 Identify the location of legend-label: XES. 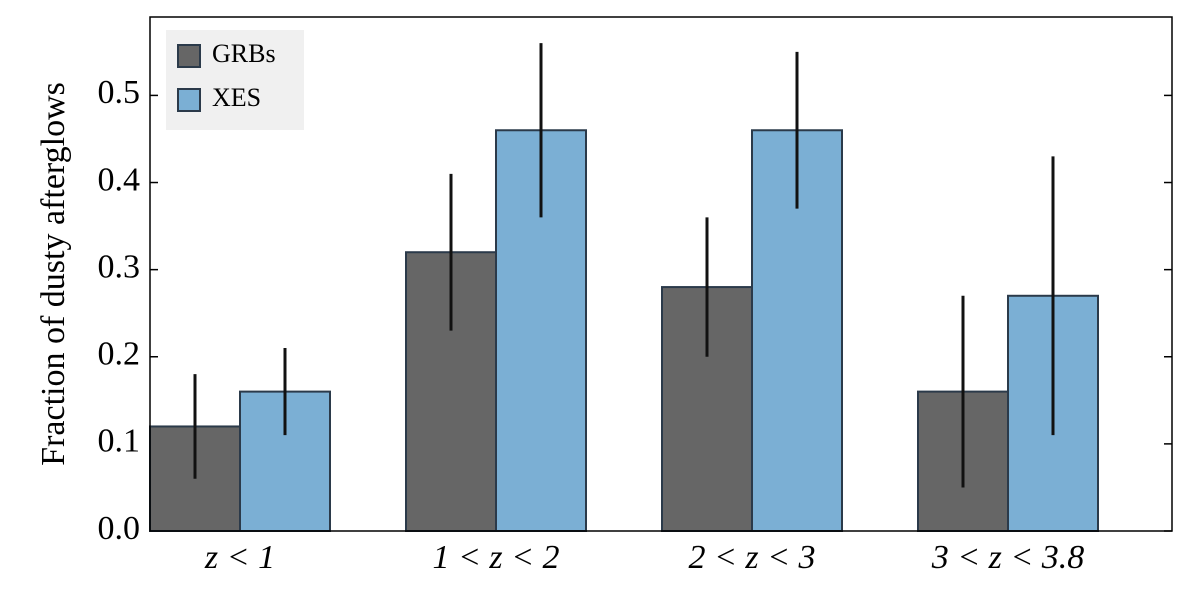
(236, 97).